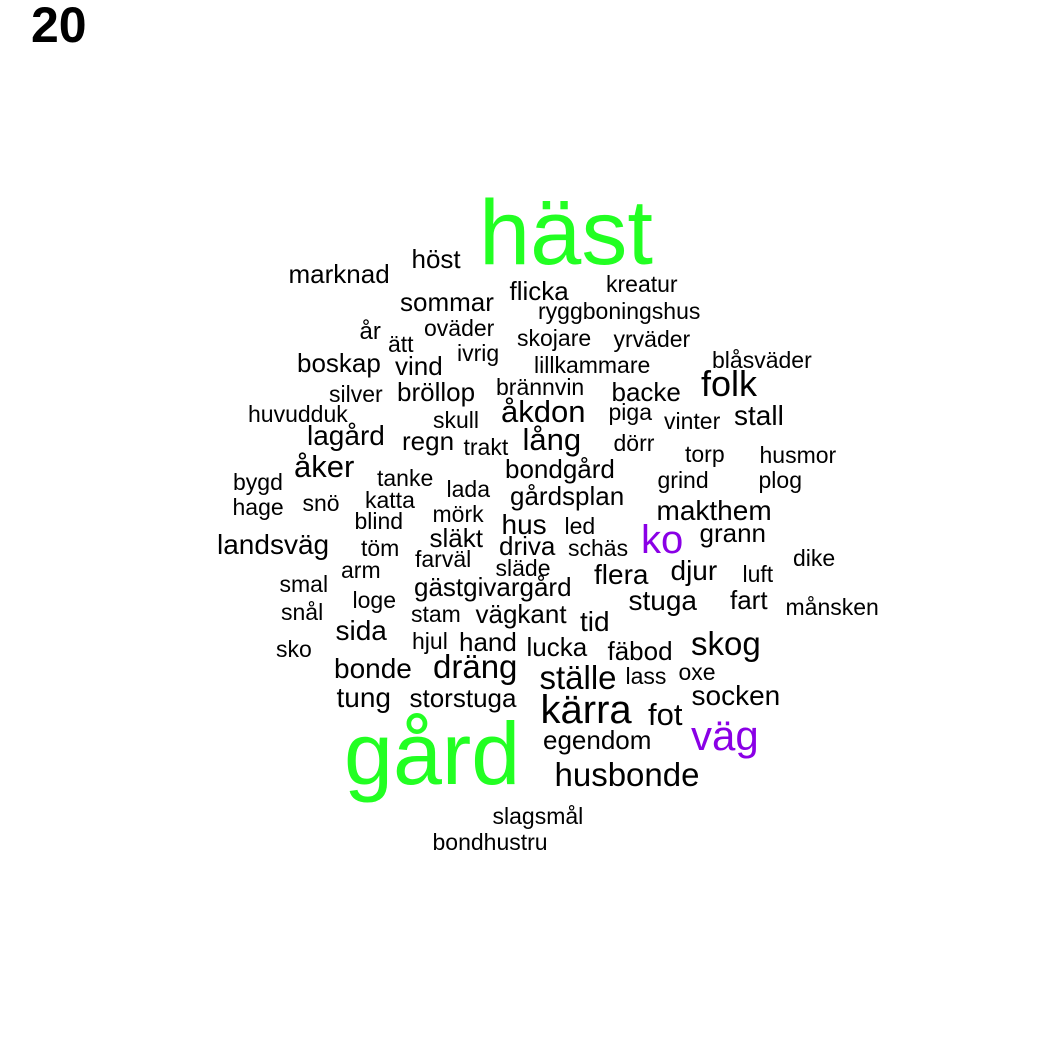 The height and width of the screenshot is (1050, 1050). I want to click on word-flera: flera, so click(621, 574).